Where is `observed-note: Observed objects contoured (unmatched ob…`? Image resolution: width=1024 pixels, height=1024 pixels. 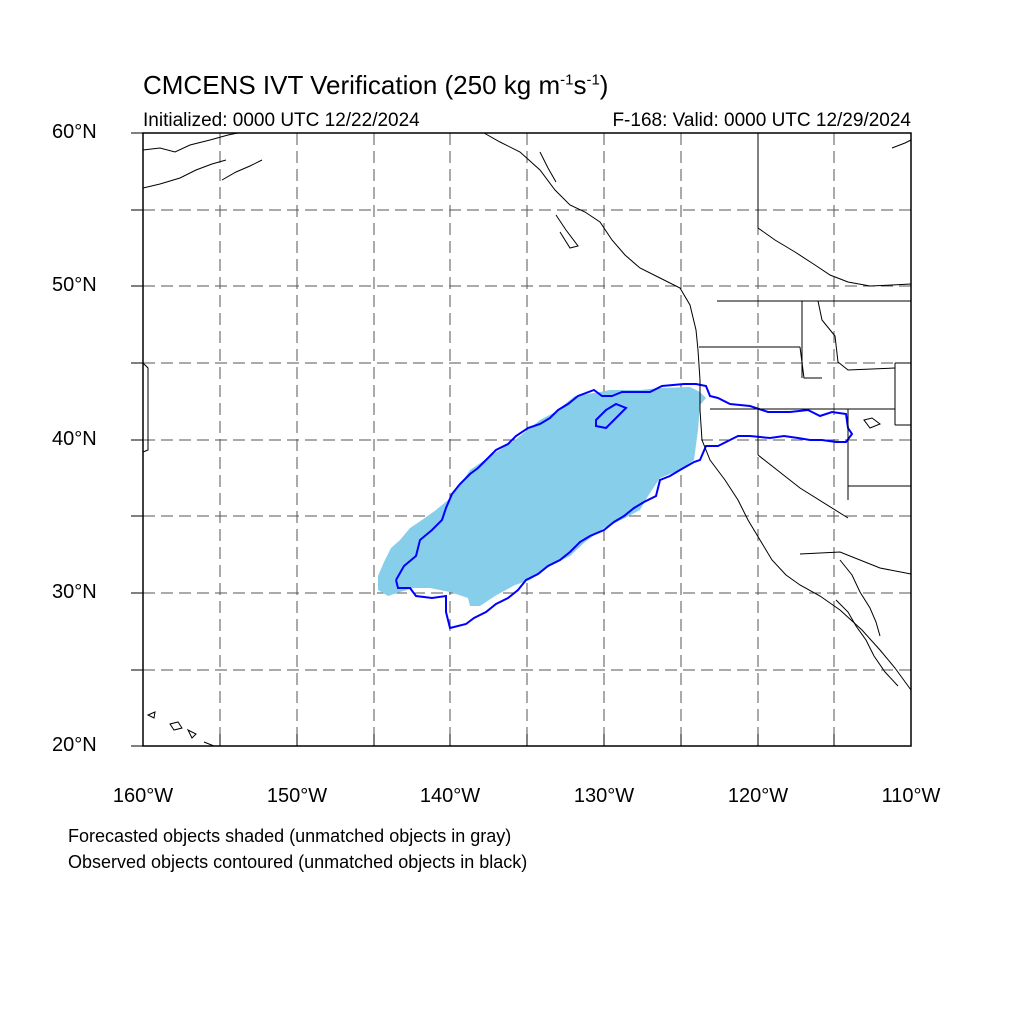
observed-note: Observed objects contoured (unmatched ob… is located at coordinates (298, 862).